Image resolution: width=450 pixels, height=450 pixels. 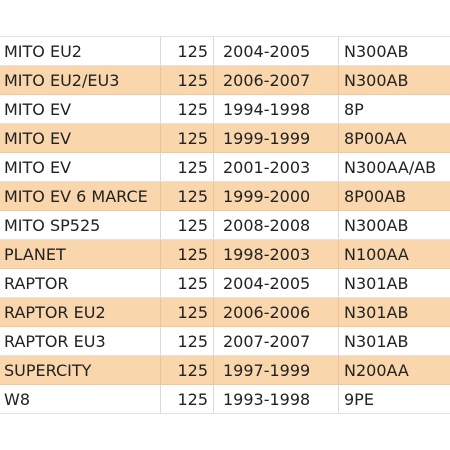 What do you see at coordinates (276, 341) in the screenshot?
I see `years-cell: 2007-2007` at bounding box center [276, 341].